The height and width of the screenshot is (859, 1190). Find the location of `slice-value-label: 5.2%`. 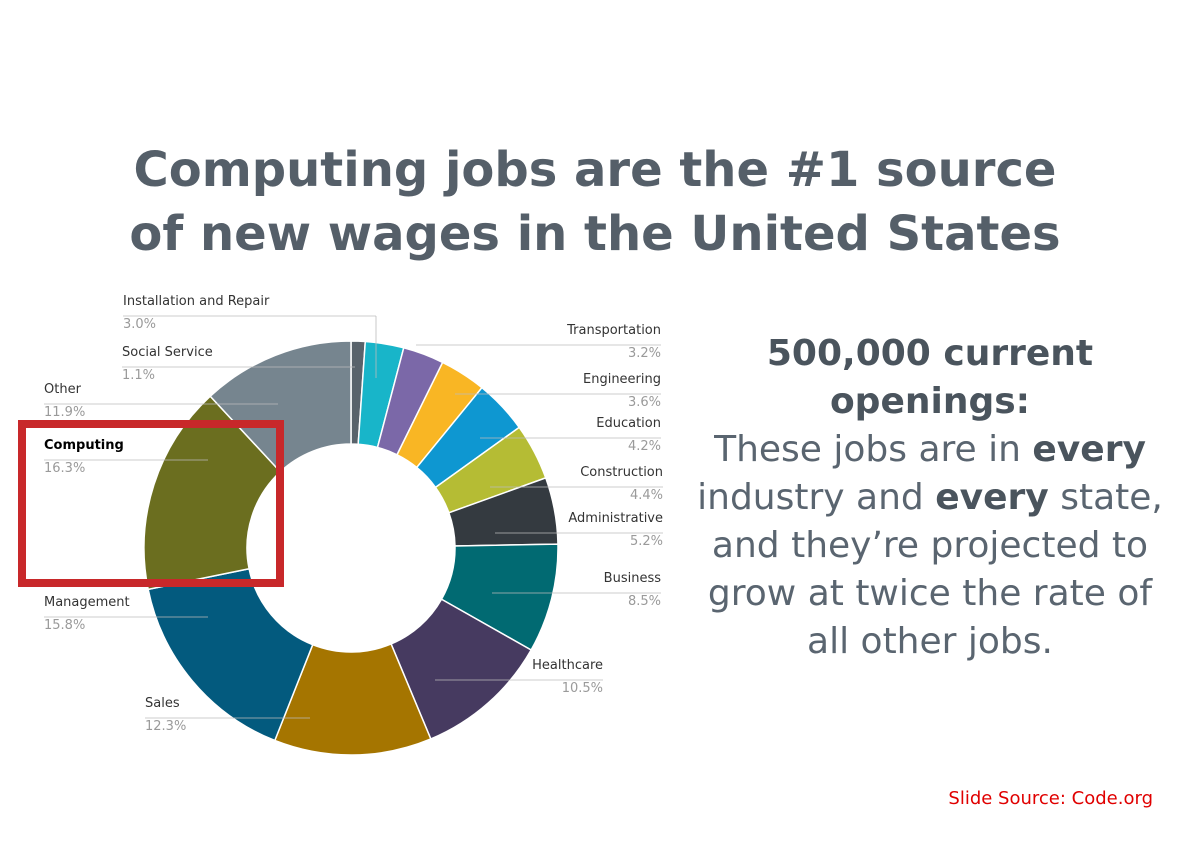

slice-value-label: 5.2% is located at coordinates (646, 541).